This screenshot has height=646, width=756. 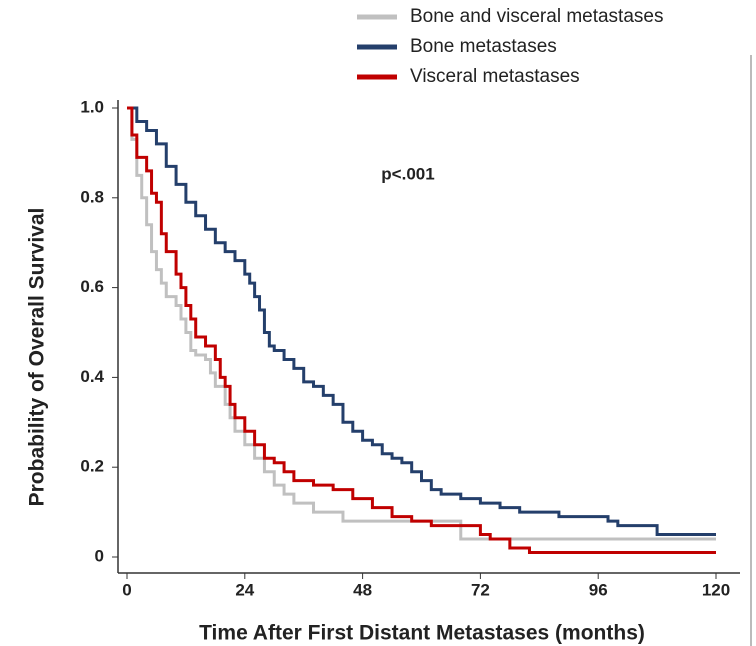 I want to click on x-tick-label: 120, so click(x=716, y=589).